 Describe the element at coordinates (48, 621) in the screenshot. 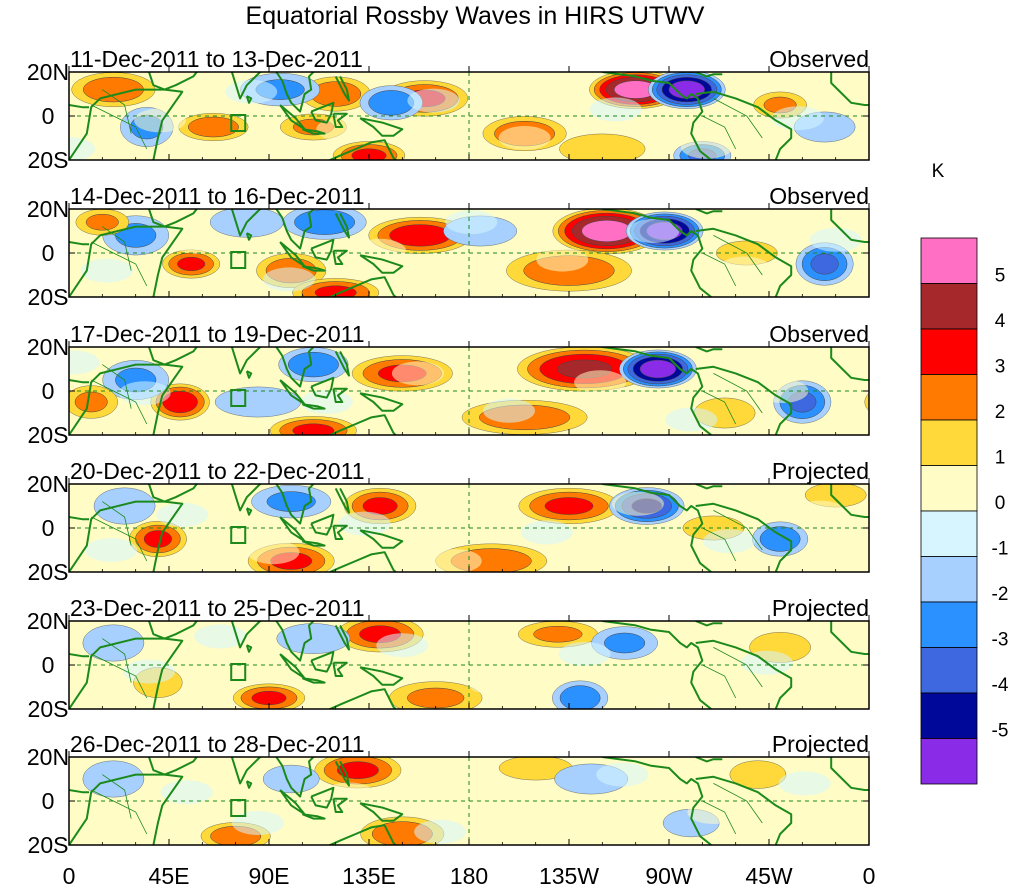

I see `y-tick-label: 20N` at that location.